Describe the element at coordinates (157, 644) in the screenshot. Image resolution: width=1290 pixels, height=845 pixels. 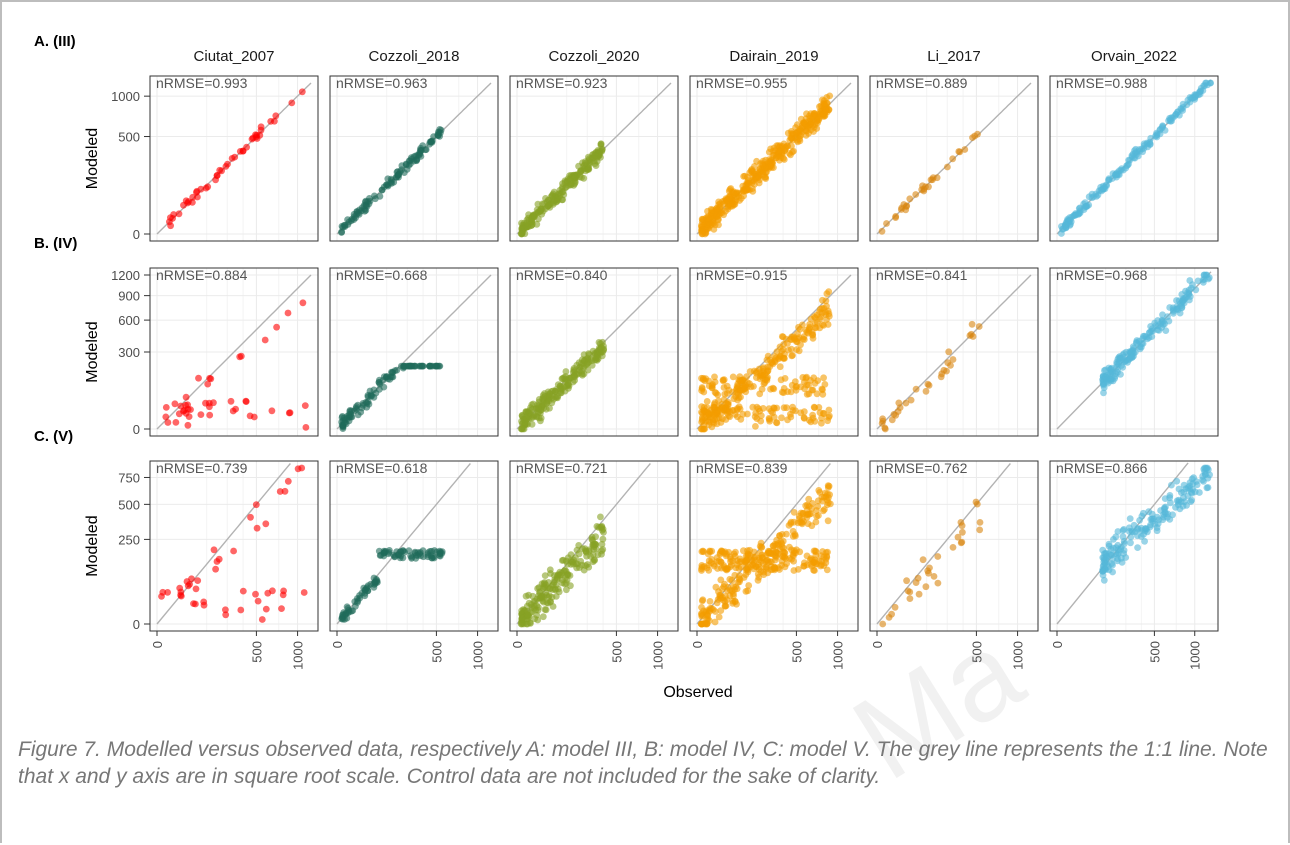
I see `x-tick-label: 0` at that location.